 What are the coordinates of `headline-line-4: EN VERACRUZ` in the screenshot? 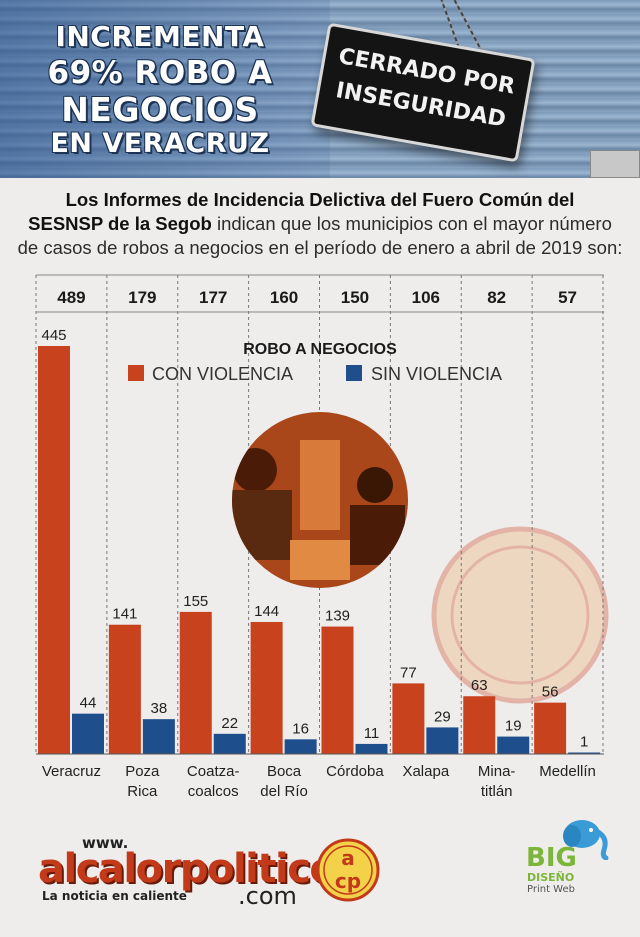 It's located at (160, 143).